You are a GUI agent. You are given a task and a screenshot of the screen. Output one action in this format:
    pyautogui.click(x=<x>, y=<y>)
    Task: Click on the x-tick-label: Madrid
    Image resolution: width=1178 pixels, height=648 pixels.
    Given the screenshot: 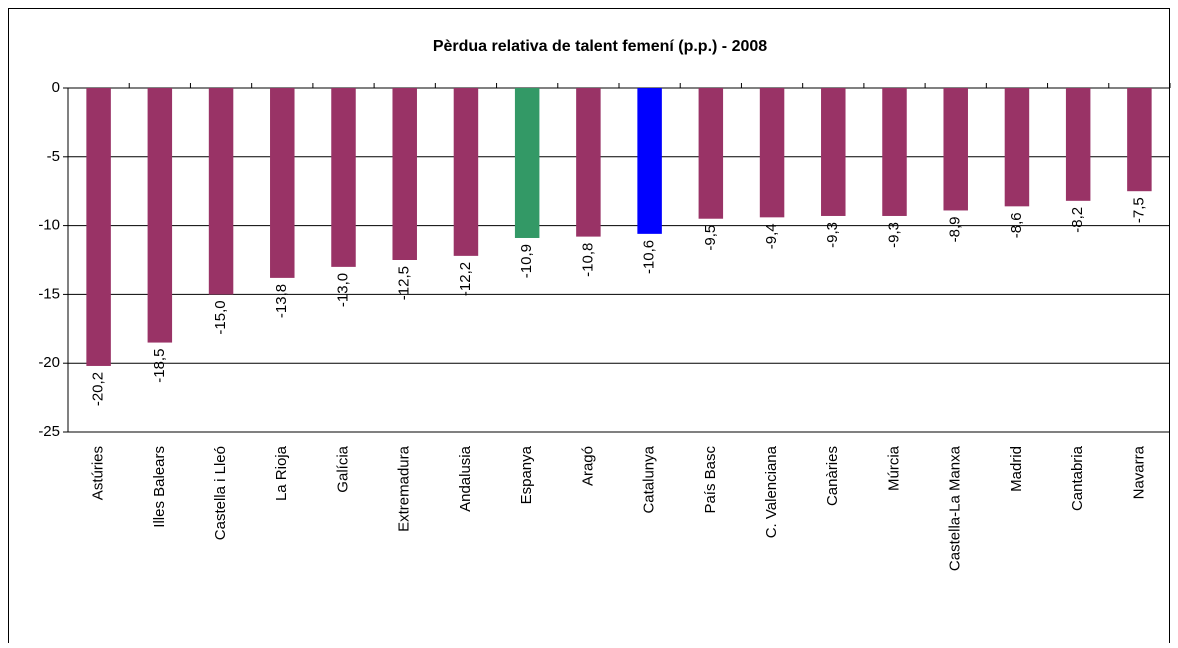 What is the action you would take?
    pyautogui.click(x=1016, y=469)
    